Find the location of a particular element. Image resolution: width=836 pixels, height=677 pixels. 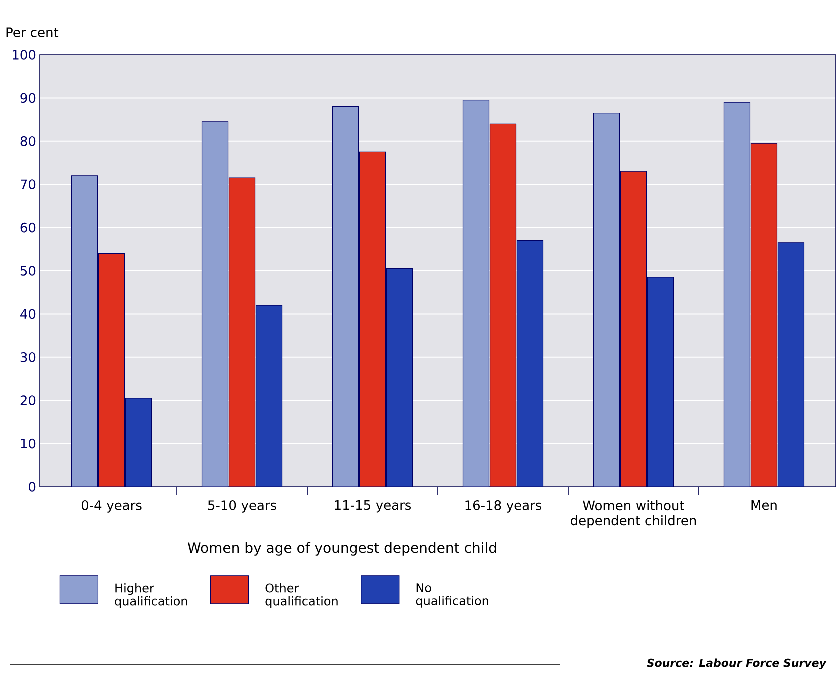

legend-label: Higher qualification is located at coordinates (151, 595).